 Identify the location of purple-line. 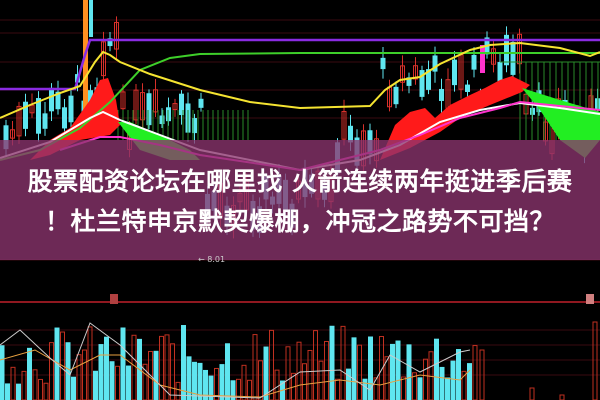
(300, 64).